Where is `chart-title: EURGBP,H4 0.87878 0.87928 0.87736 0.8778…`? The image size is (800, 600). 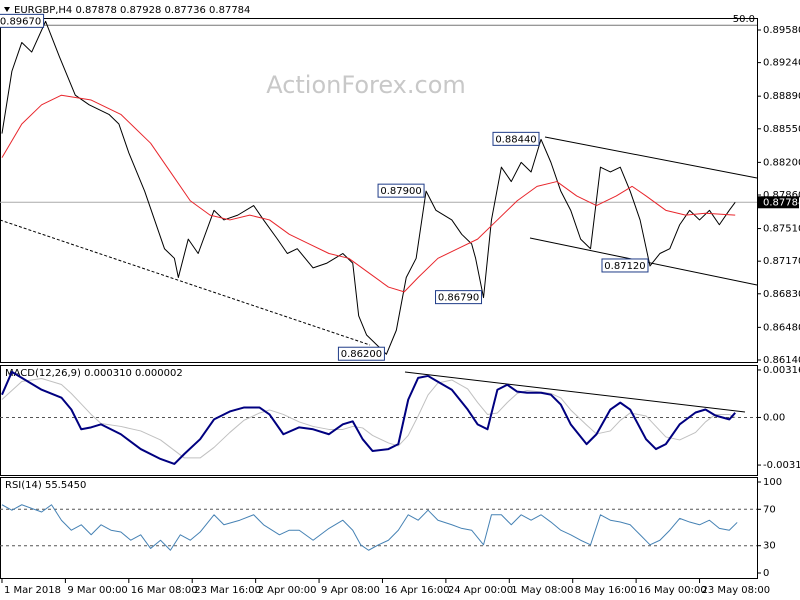
chart-title: EURGBP,H4 0.87878 0.87928 0.87736 0.8778… is located at coordinates (132, 10).